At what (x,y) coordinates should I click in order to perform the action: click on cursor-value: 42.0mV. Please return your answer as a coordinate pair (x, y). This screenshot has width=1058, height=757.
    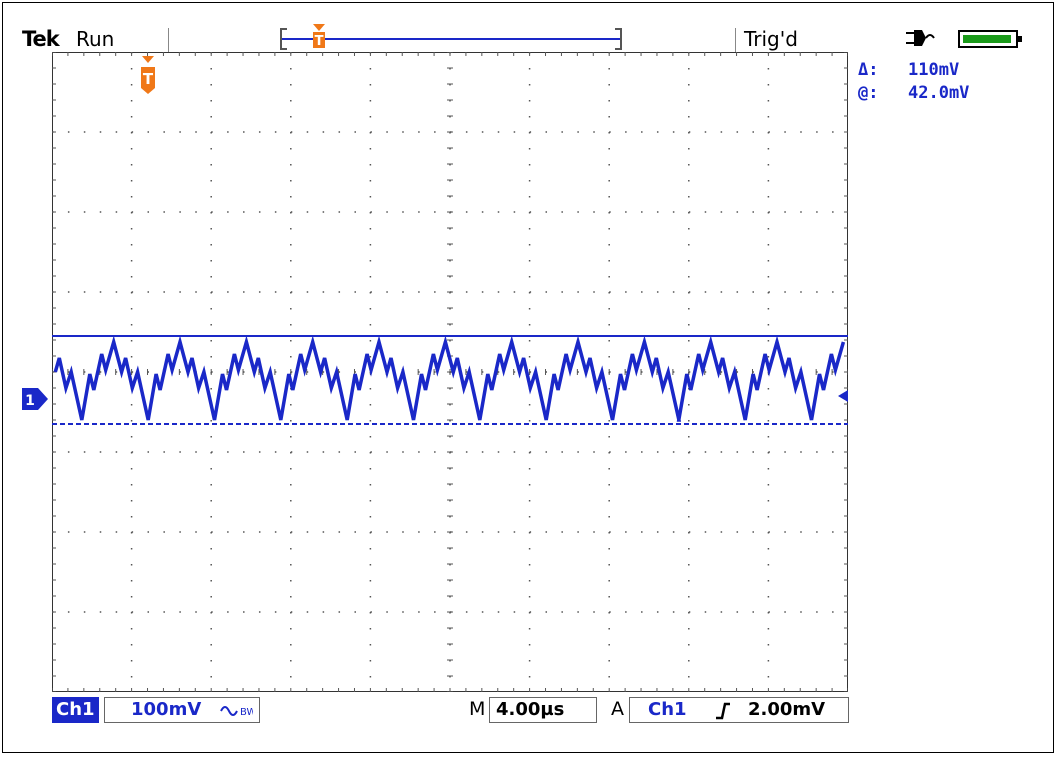
    Looking at the image, I should click on (939, 93).